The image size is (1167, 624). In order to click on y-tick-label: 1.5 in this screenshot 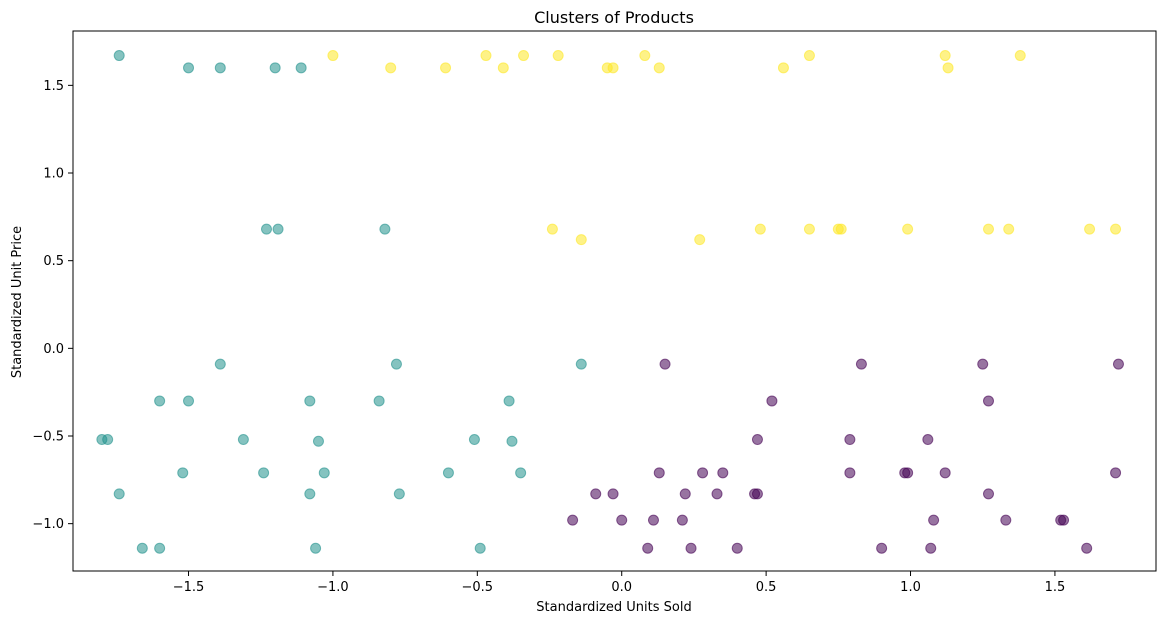, I will do `click(53, 86)`.